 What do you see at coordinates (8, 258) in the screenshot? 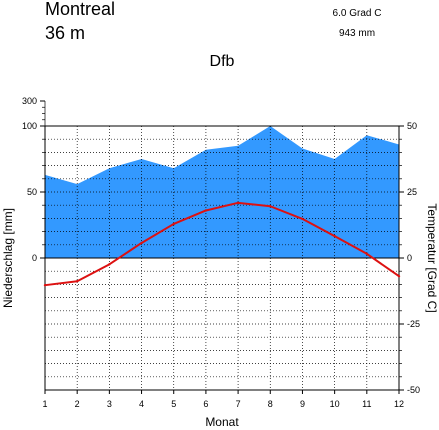
I see `left-axis-label: Niederschlag [mm]` at bounding box center [8, 258].